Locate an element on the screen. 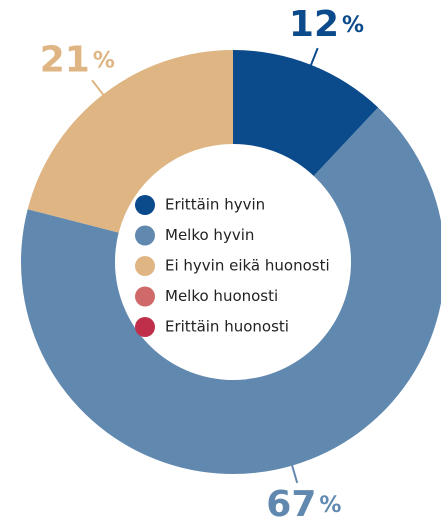  donut-slice is located at coordinates (306, 113).